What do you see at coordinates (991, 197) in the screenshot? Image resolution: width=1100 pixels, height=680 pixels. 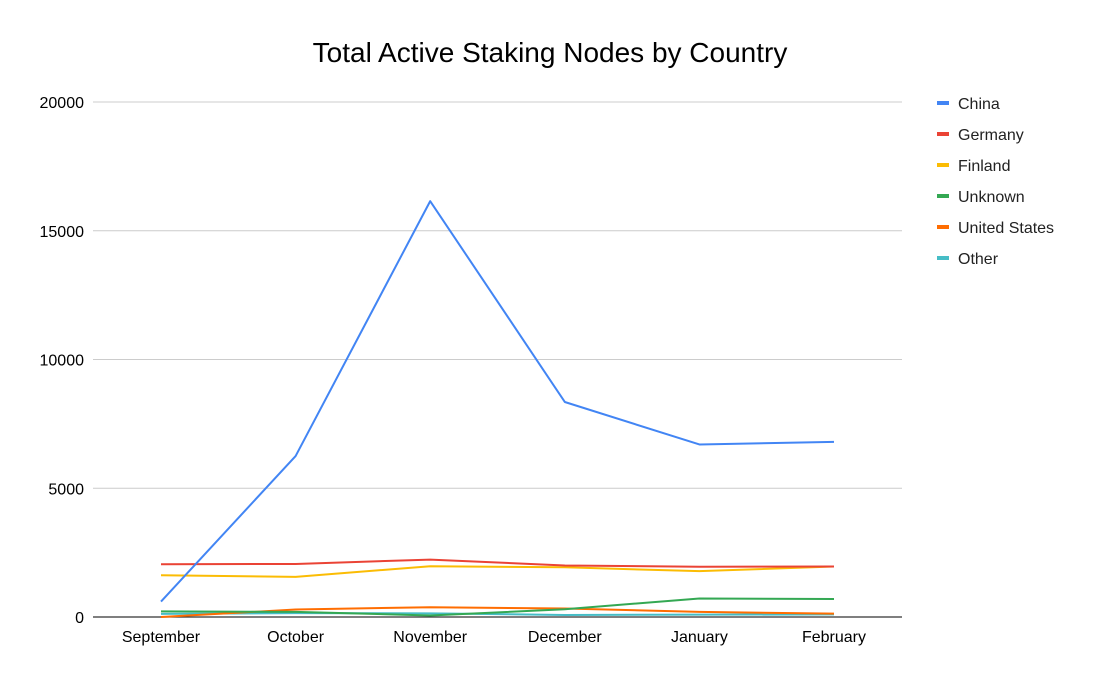 I see `legend-label: Unknown` at bounding box center [991, 197].